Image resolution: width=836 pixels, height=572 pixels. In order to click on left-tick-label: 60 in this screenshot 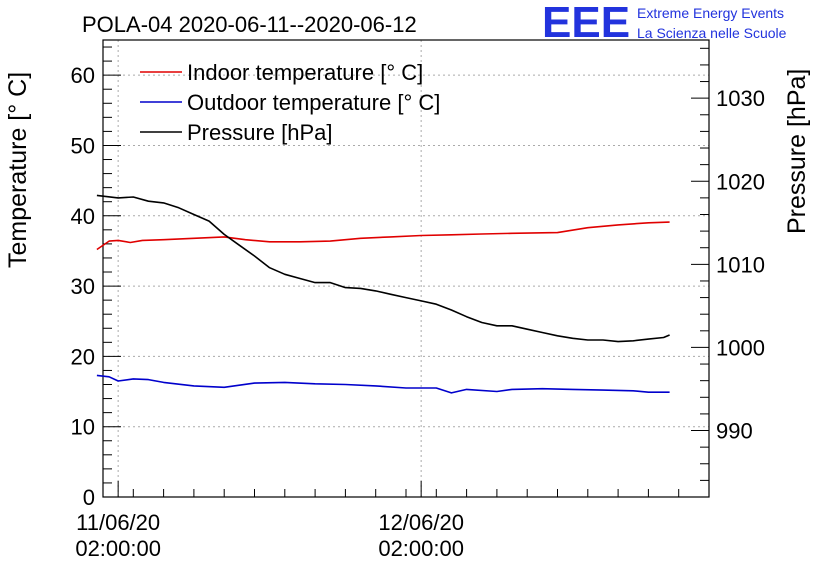, I will do `click(83, 75)`.